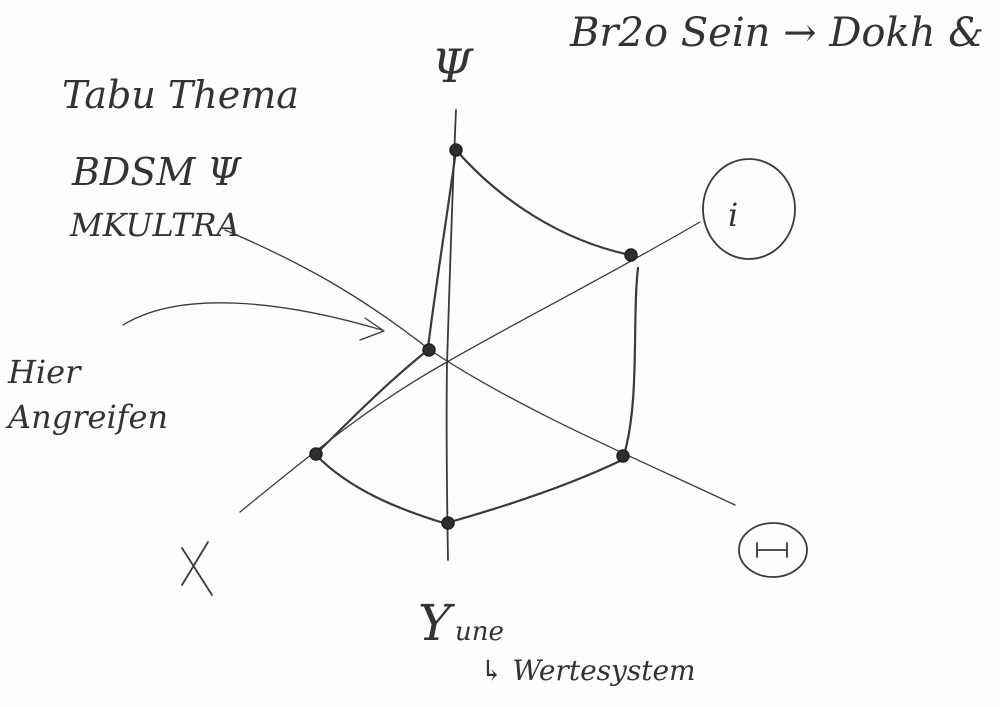  What do you see at coordinates (156, 172) in the screenshot?
I see `note-bdsm: BDSM Ψ` at bounding box center [156, 172].